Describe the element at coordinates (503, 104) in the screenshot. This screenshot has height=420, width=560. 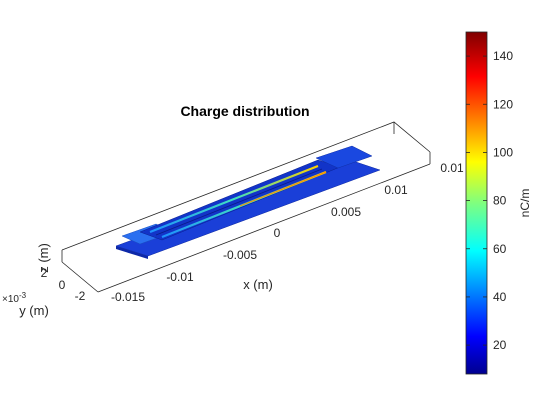
I see `colorbar-tick-label: 120` at that location.